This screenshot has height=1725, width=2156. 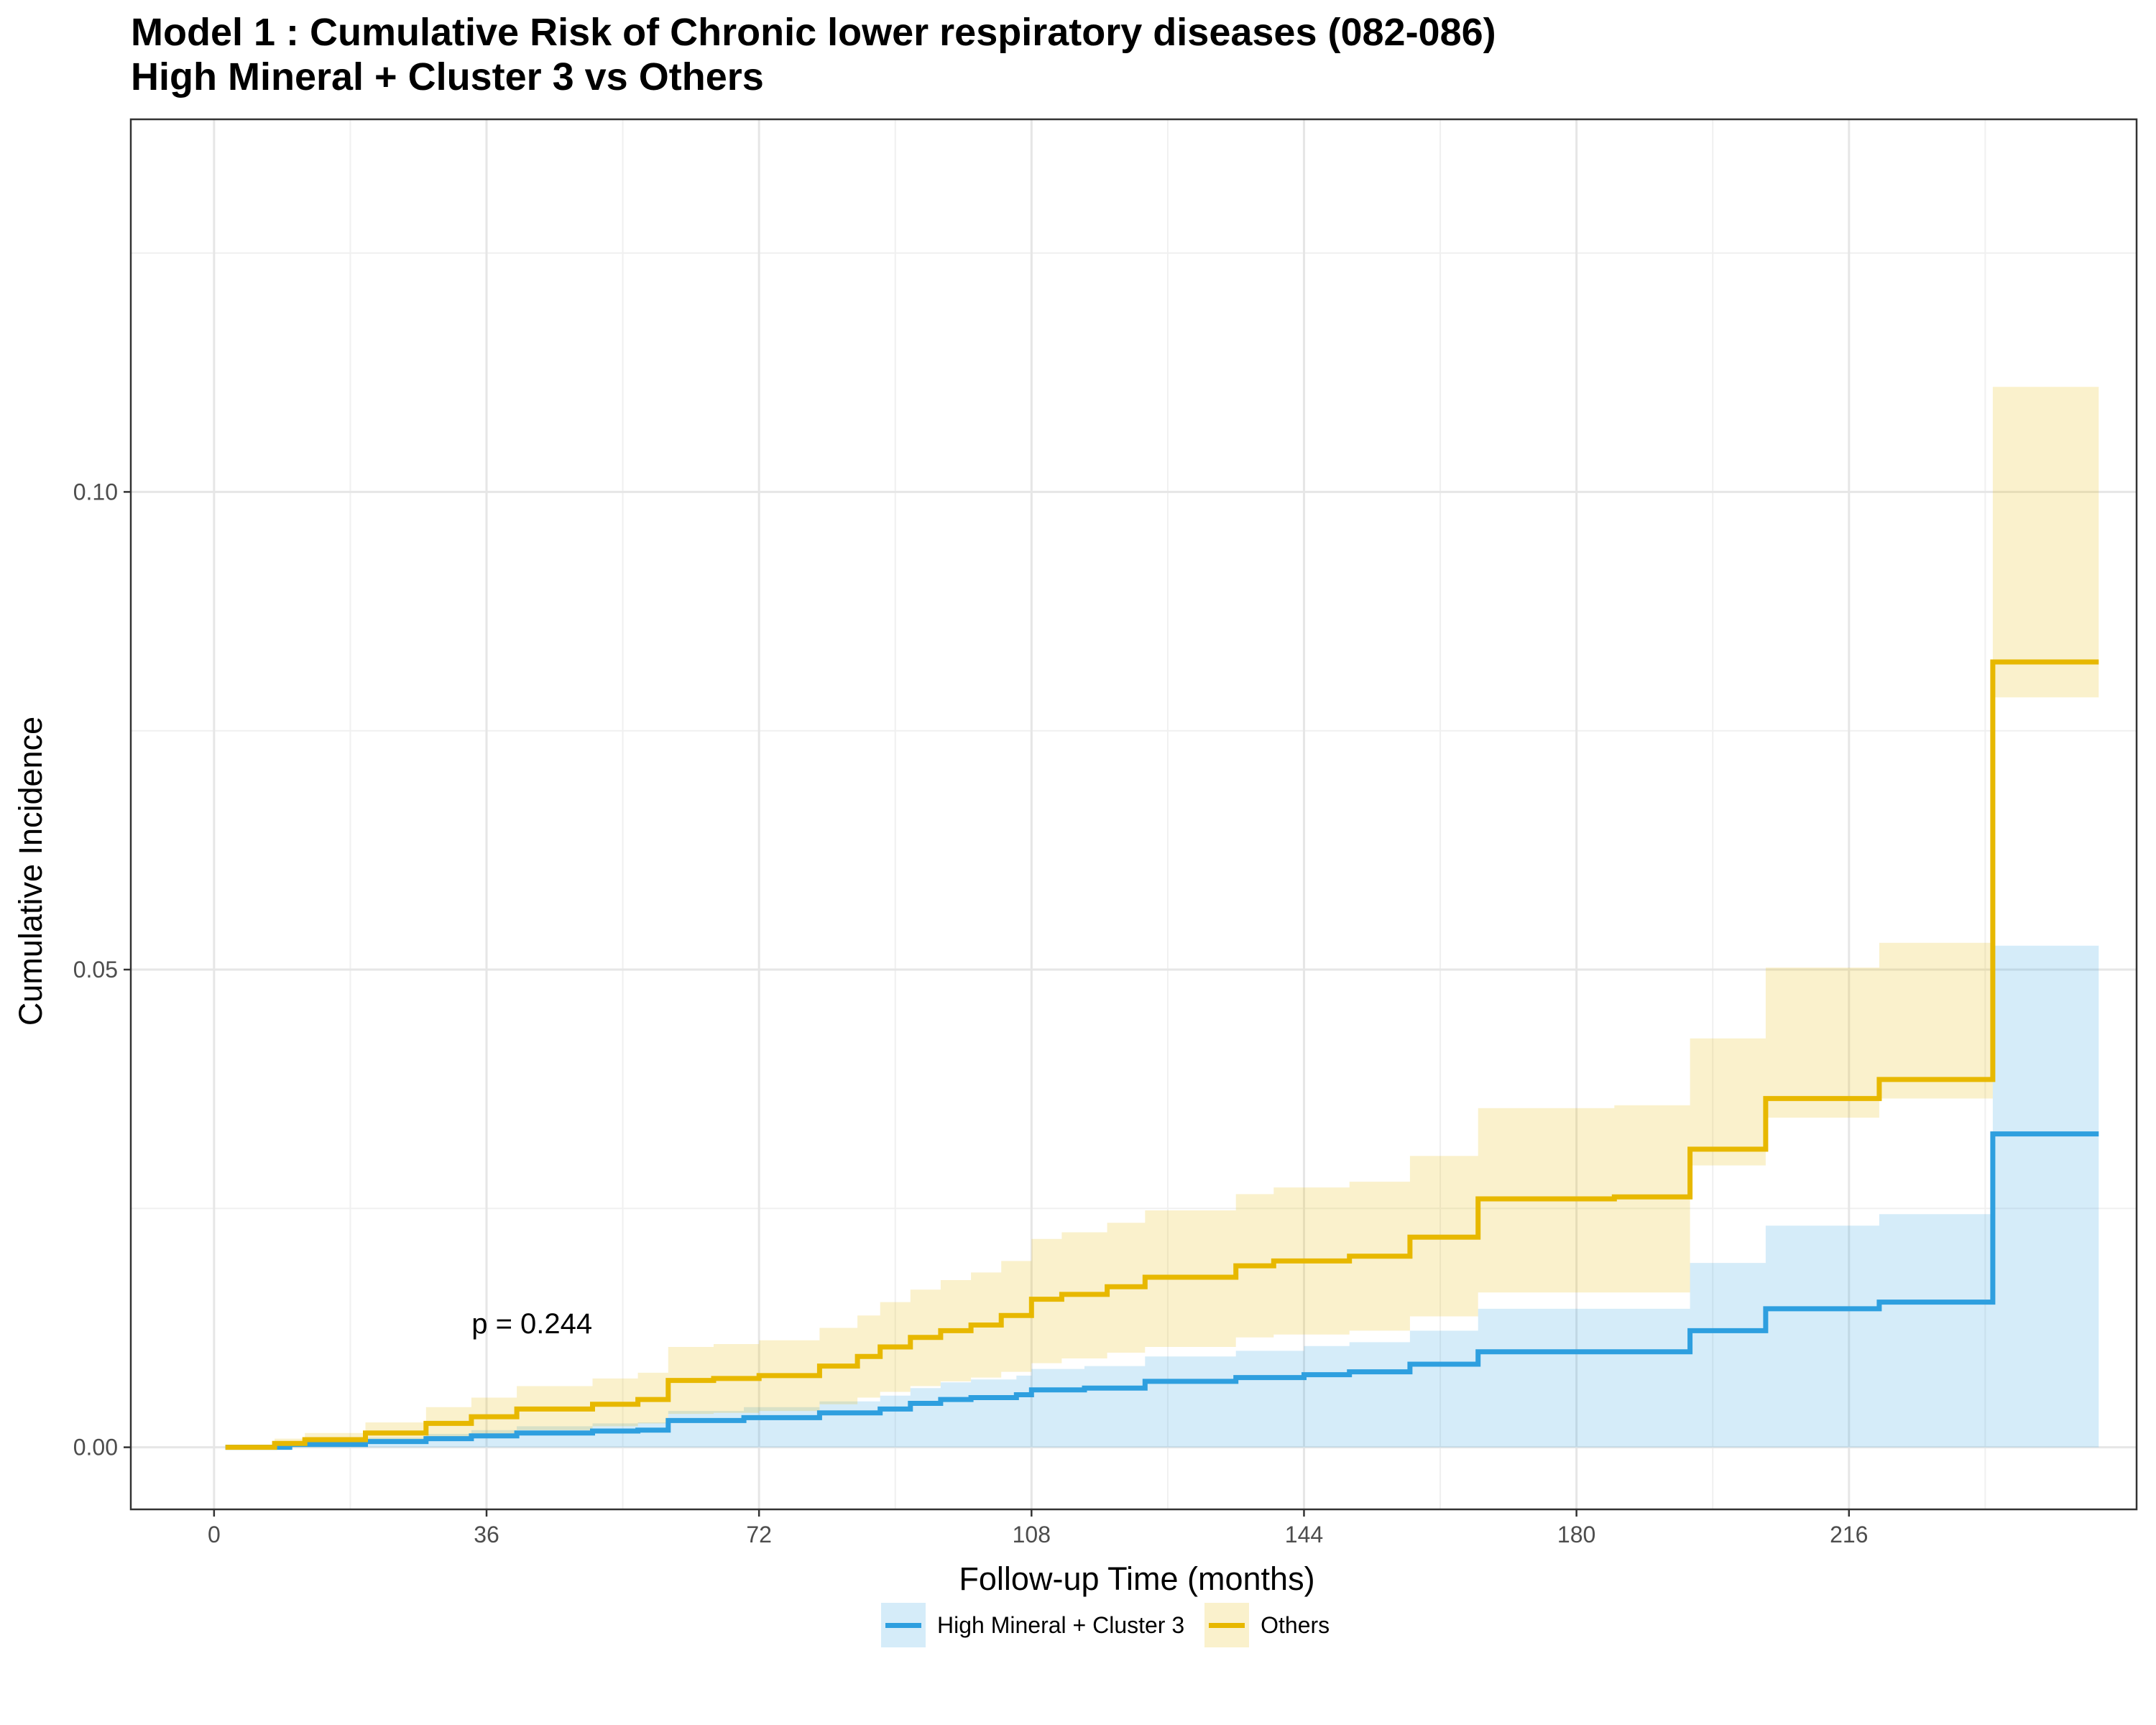 I want to click on x-axis-label: Follow-up Time (months), so click(x=1136, y=1578).